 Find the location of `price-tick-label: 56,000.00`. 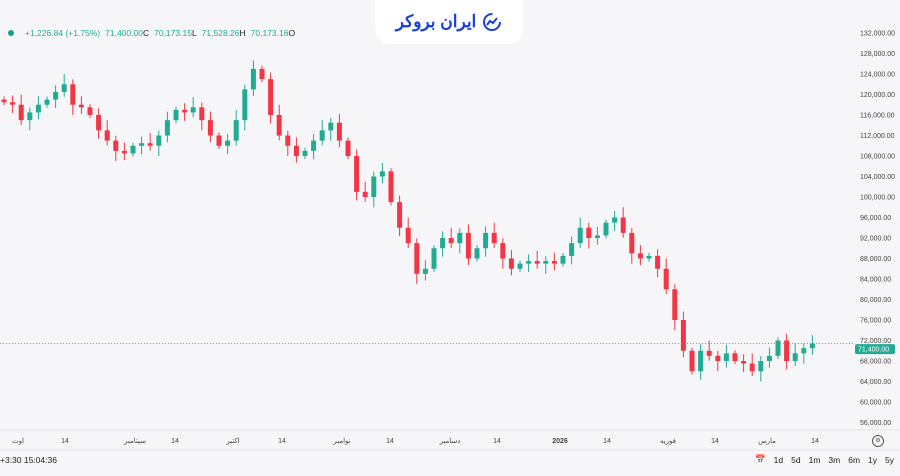

price-tick-label: 56,000.00 is located at coordinates (875, 423).